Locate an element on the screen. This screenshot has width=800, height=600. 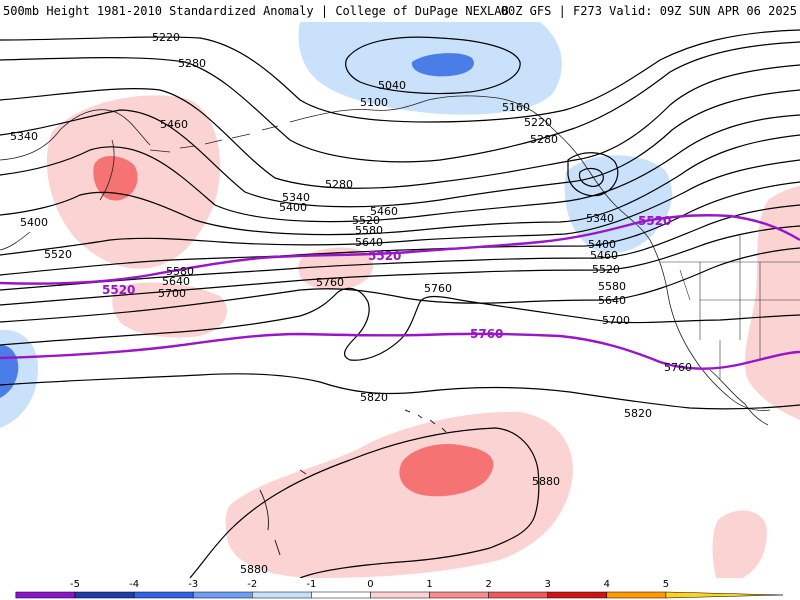
colorbar-tick-label: 3 is located at coordinates (548, 584).